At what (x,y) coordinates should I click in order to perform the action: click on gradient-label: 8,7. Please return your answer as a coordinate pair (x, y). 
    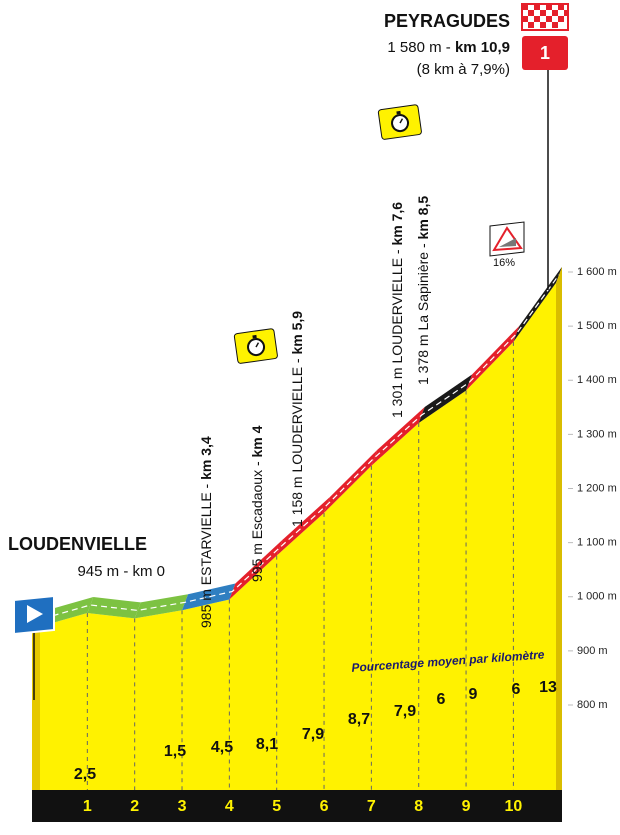
    Looking at the image, I should click on (359, 719).